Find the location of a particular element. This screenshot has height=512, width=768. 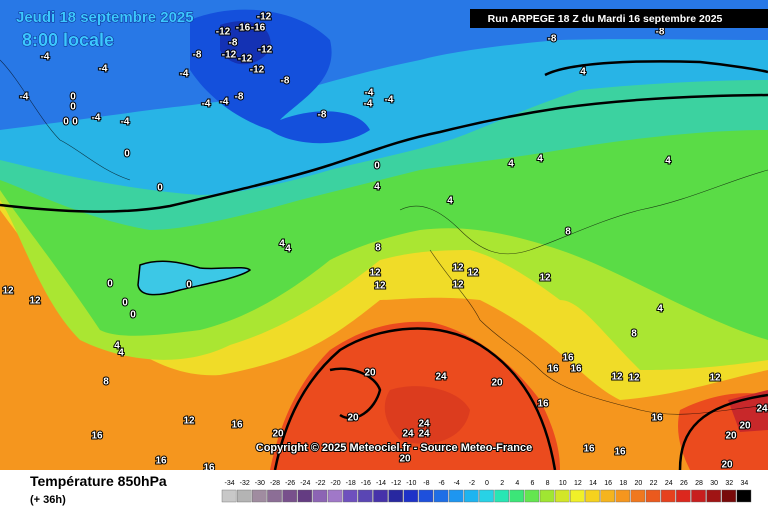

legend-tick-label: -14 is located at coordinates (381, 483).